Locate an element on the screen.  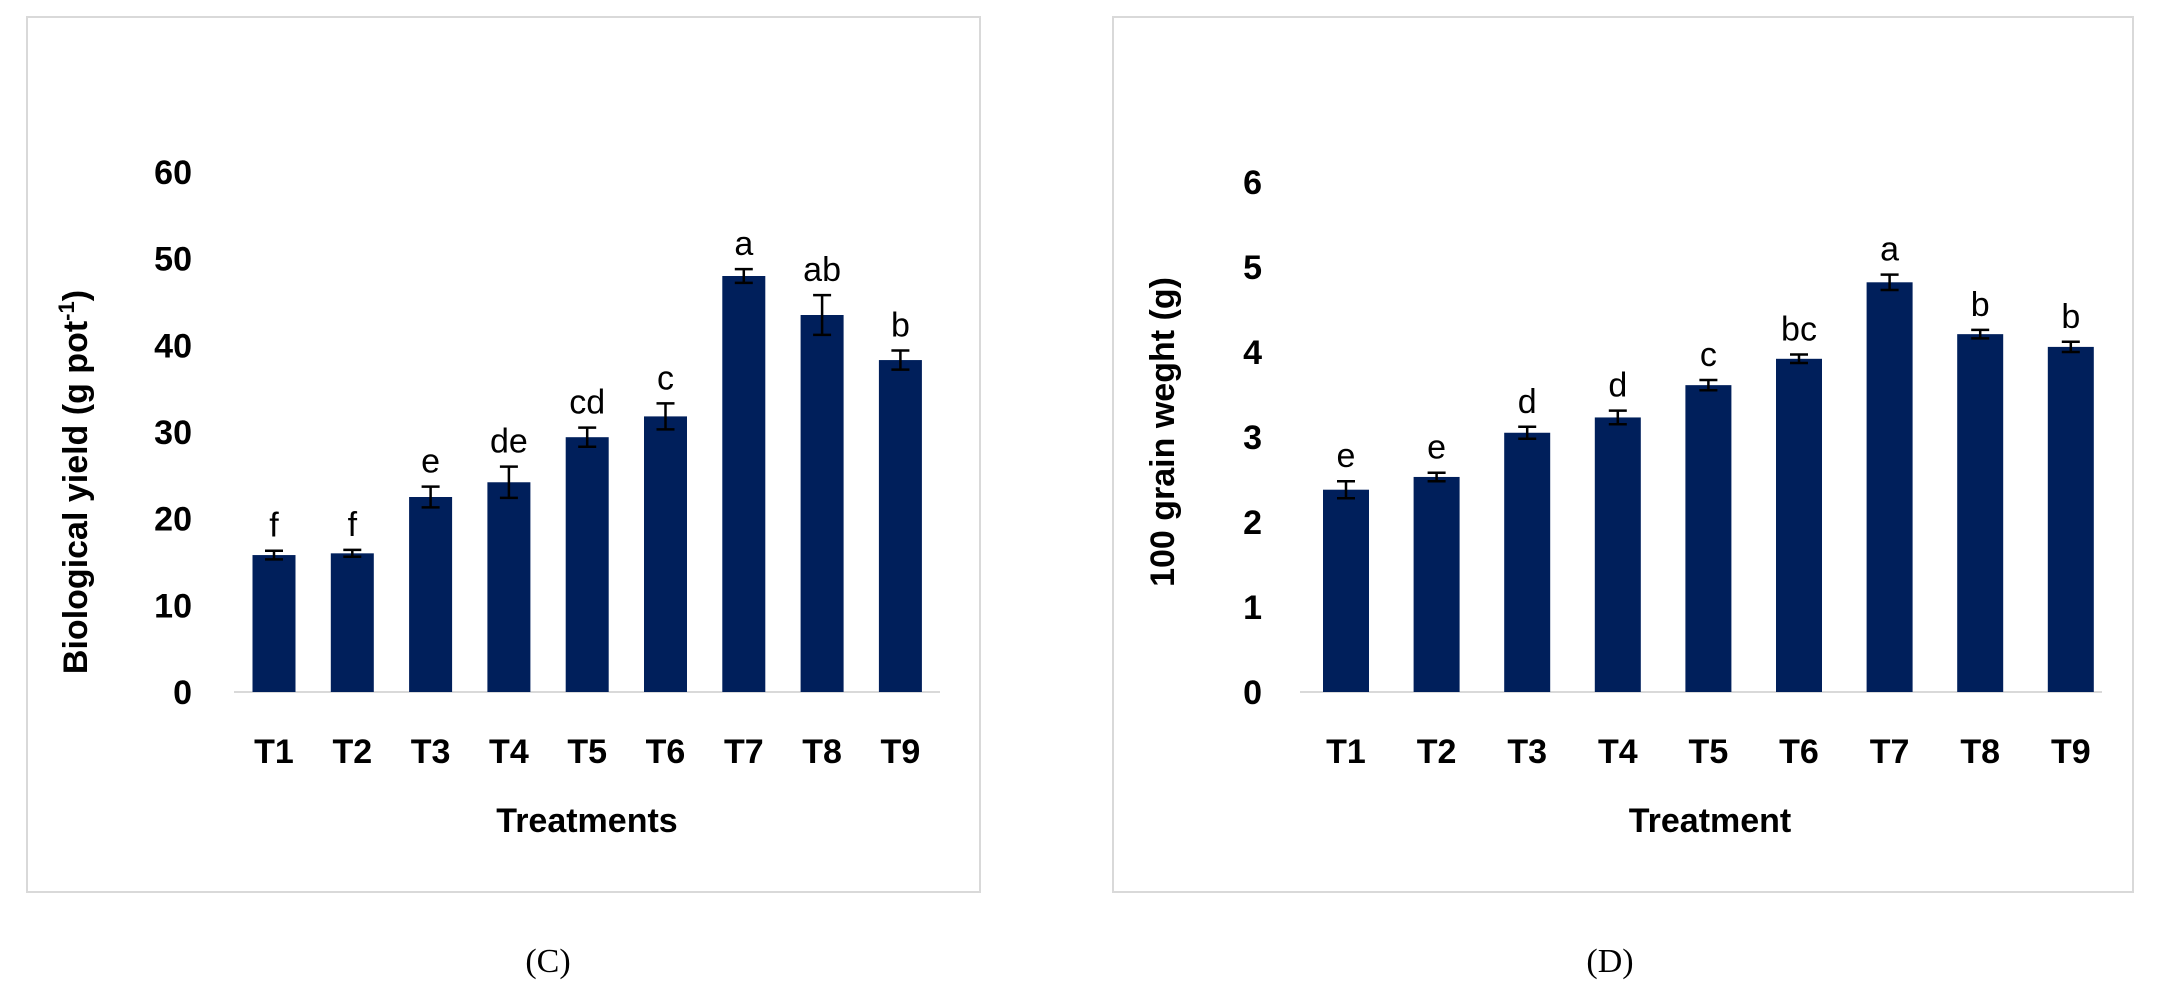
y-tick-label: 60 is located at coordinates (173, 173).